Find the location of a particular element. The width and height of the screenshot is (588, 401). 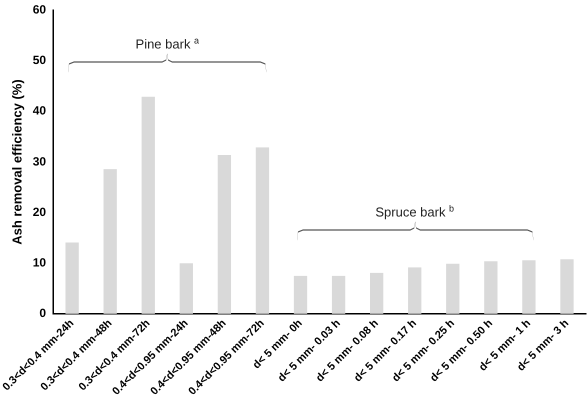

y-axis-title: Ash removal efficiency (%) is located at coordinates (17, 162).